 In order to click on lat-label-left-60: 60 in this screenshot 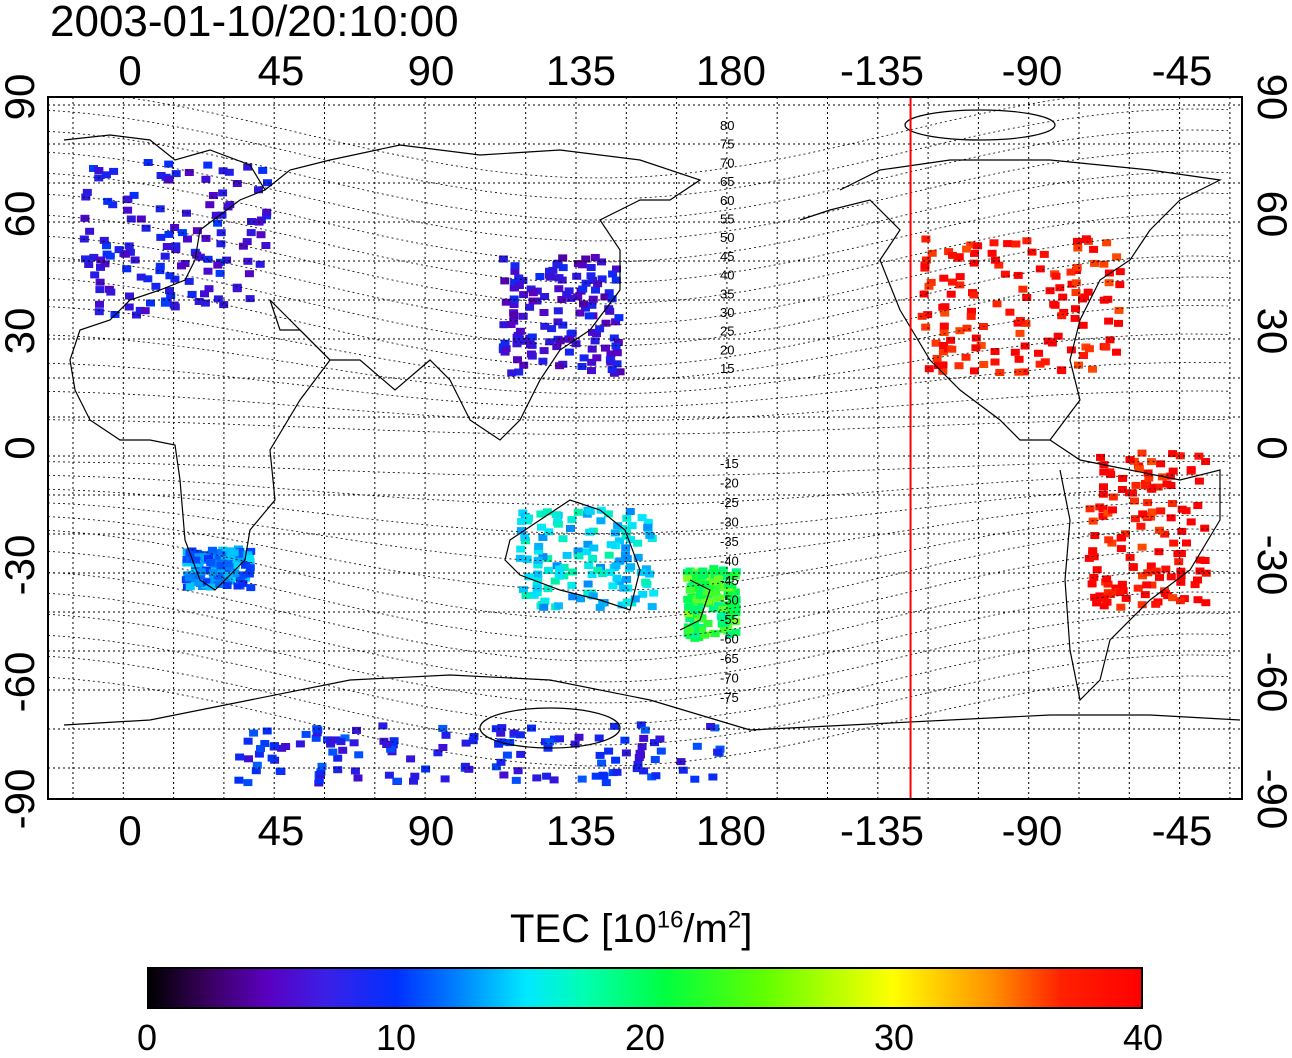, I will do `click(21, 214)`.